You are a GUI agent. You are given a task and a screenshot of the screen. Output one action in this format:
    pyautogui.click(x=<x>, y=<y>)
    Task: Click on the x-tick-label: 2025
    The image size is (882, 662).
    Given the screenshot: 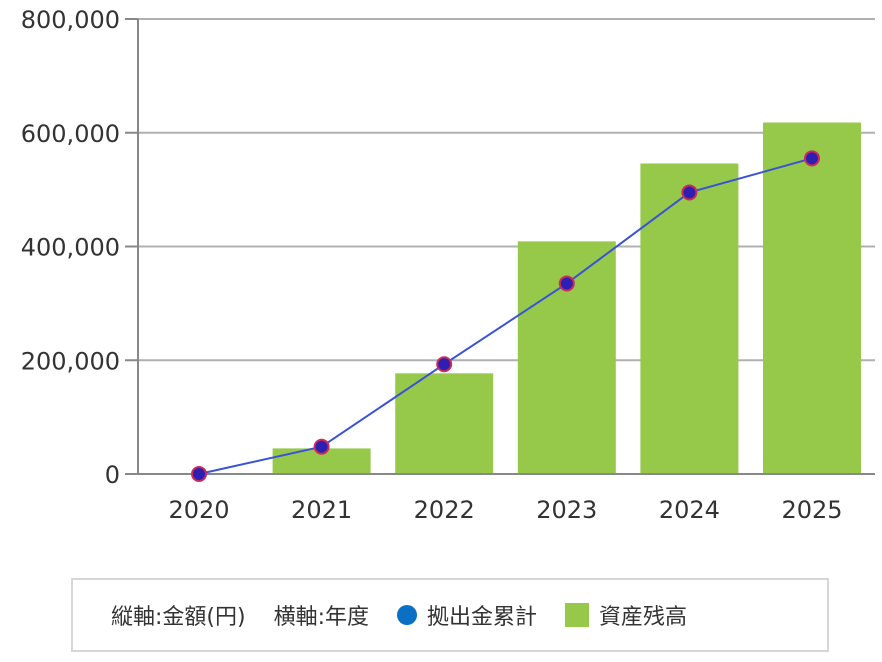 What is the action you would take?
    pyautogui.click(x=811, y=510)
    